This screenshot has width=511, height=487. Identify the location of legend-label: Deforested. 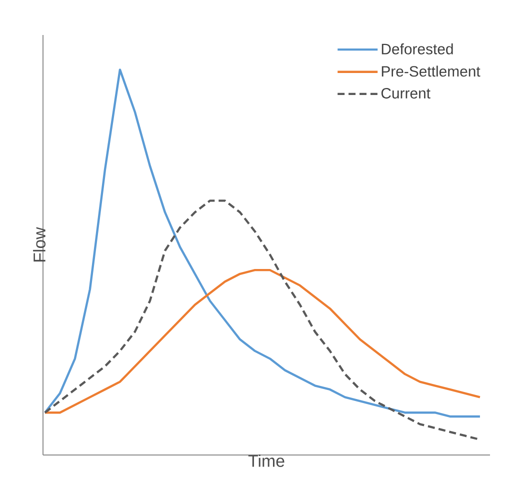
(417, 48).